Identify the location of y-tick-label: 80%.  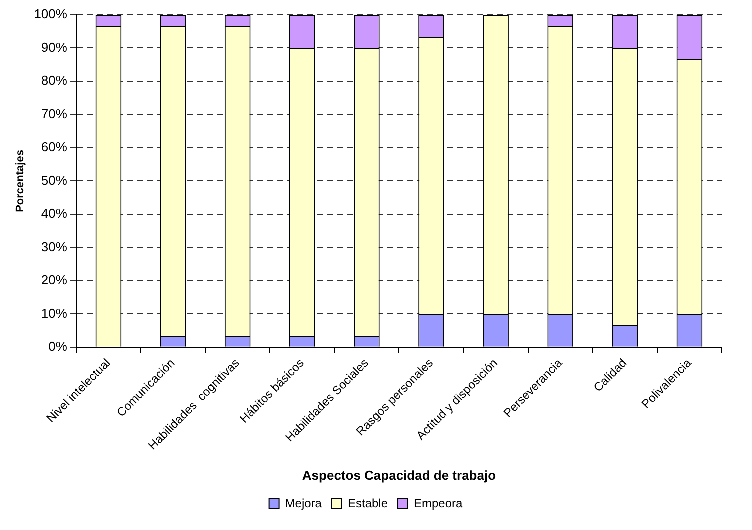
(54, 80).